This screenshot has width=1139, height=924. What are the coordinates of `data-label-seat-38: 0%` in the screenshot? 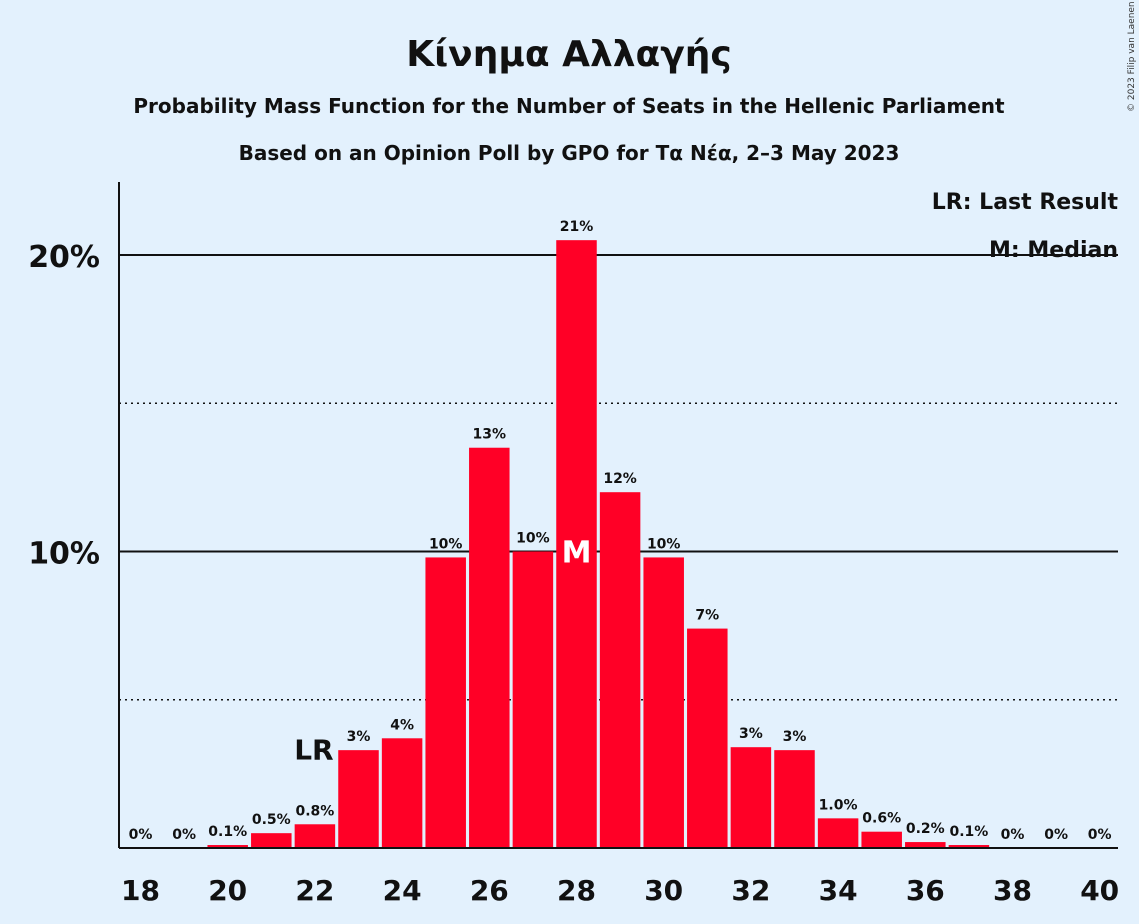 It's located at (1013, 835).